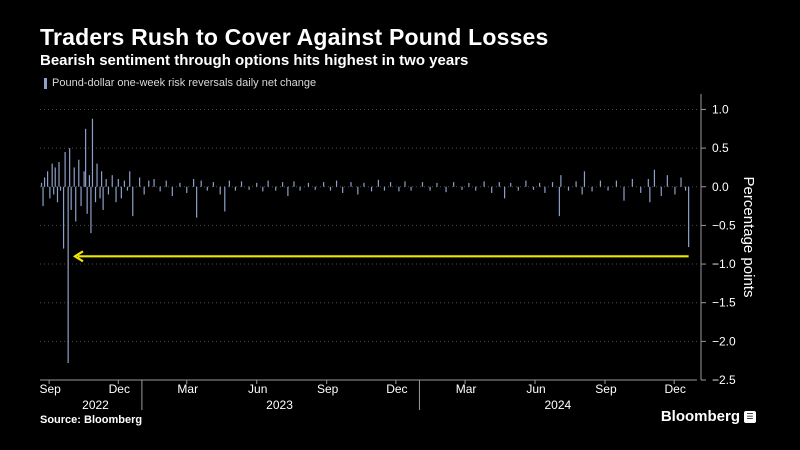 This screenshot has height=450, width=800. What do you see at coordinates (724, 380) in the screenshot?
I see `y-tick-label: −2.5` at bounding box center [724, 380].